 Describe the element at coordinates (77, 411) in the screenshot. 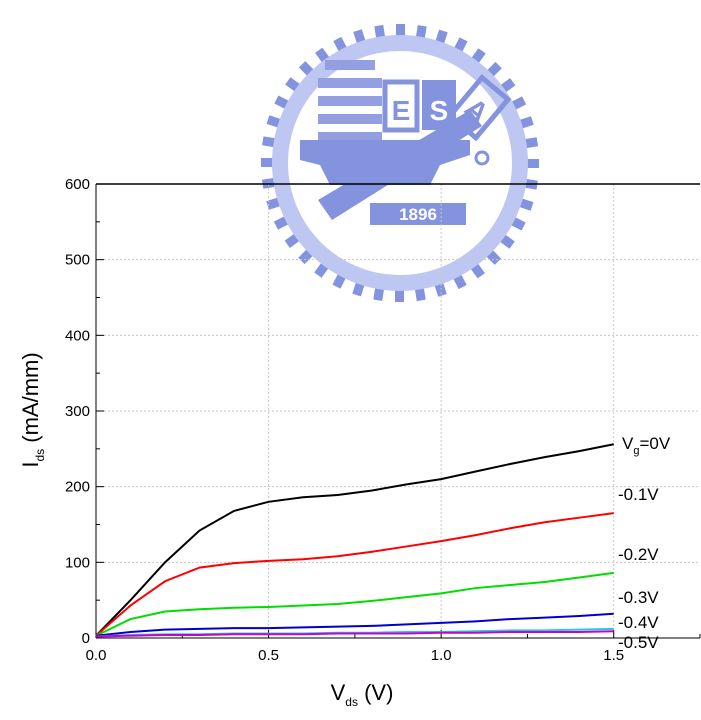

I see `y-tick-label: 300` at that location.